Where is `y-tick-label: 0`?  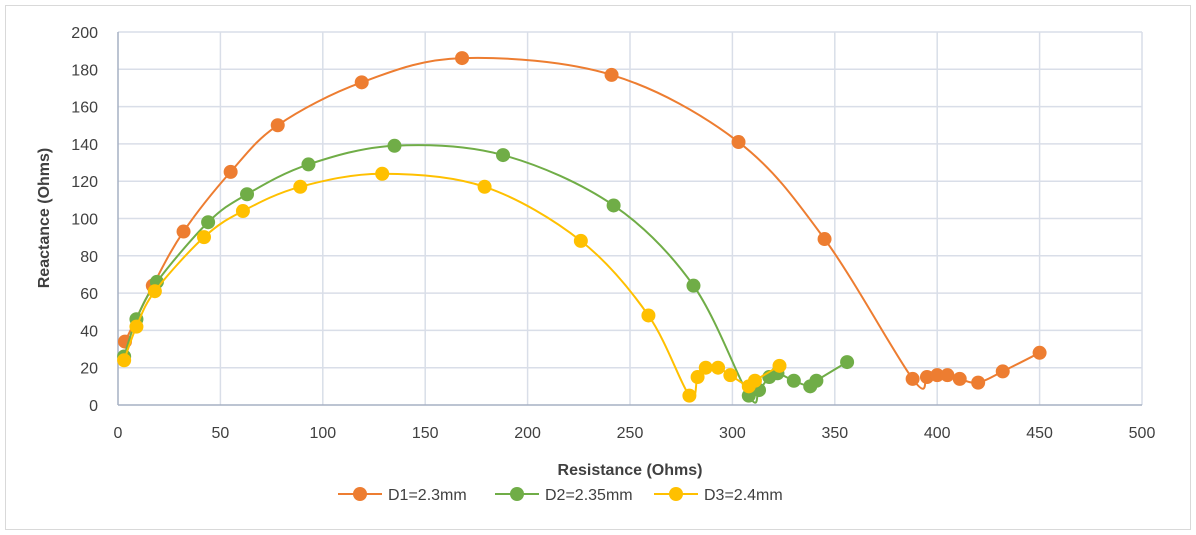
y-tick-label: 0 is located at coordinates (93, 406).